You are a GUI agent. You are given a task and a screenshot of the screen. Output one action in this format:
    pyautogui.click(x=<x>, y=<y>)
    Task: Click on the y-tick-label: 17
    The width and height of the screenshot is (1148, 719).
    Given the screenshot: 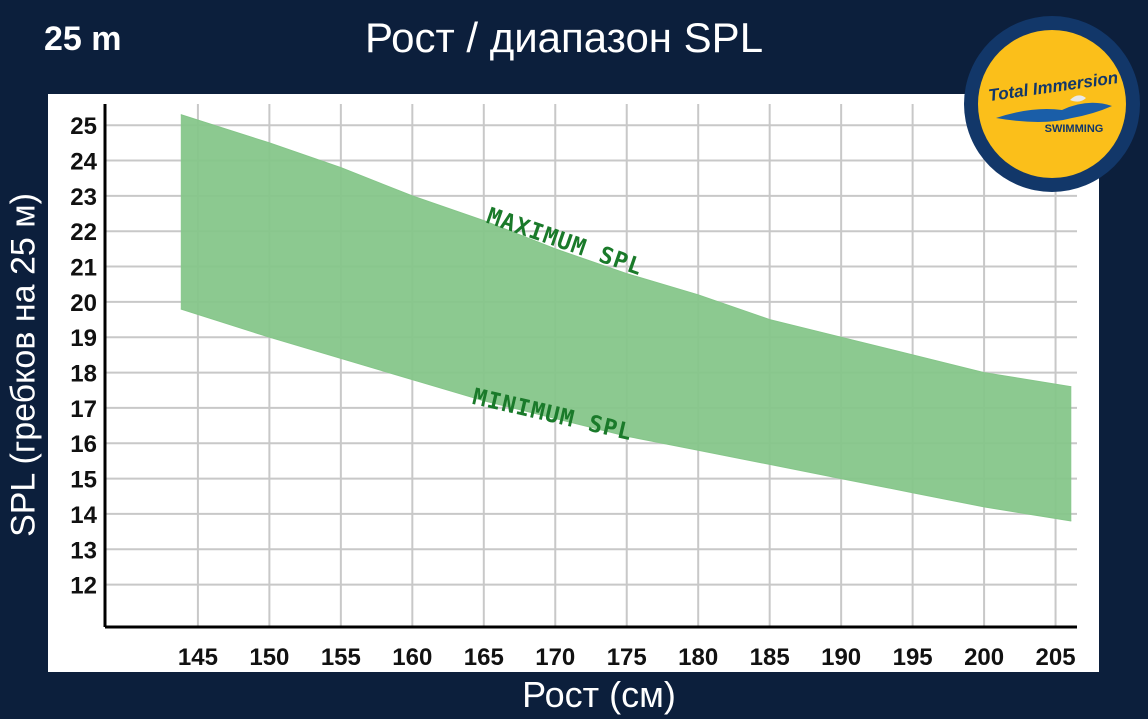 What is the action you would take?
    pyautogui.click(x=83, y=409)
    